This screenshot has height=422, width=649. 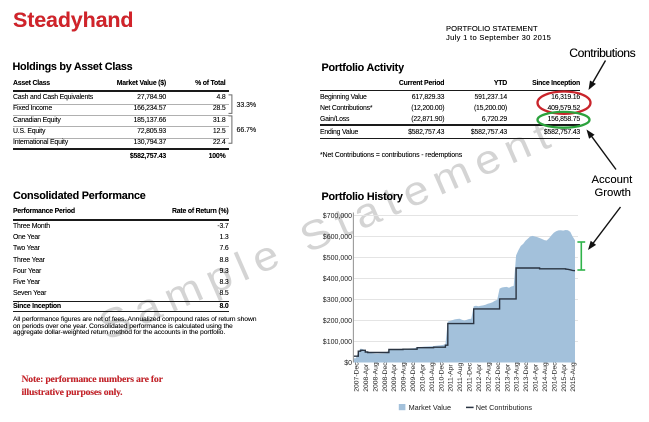 I want to click on svg-text: $400,000, so click(x=337, y=279).